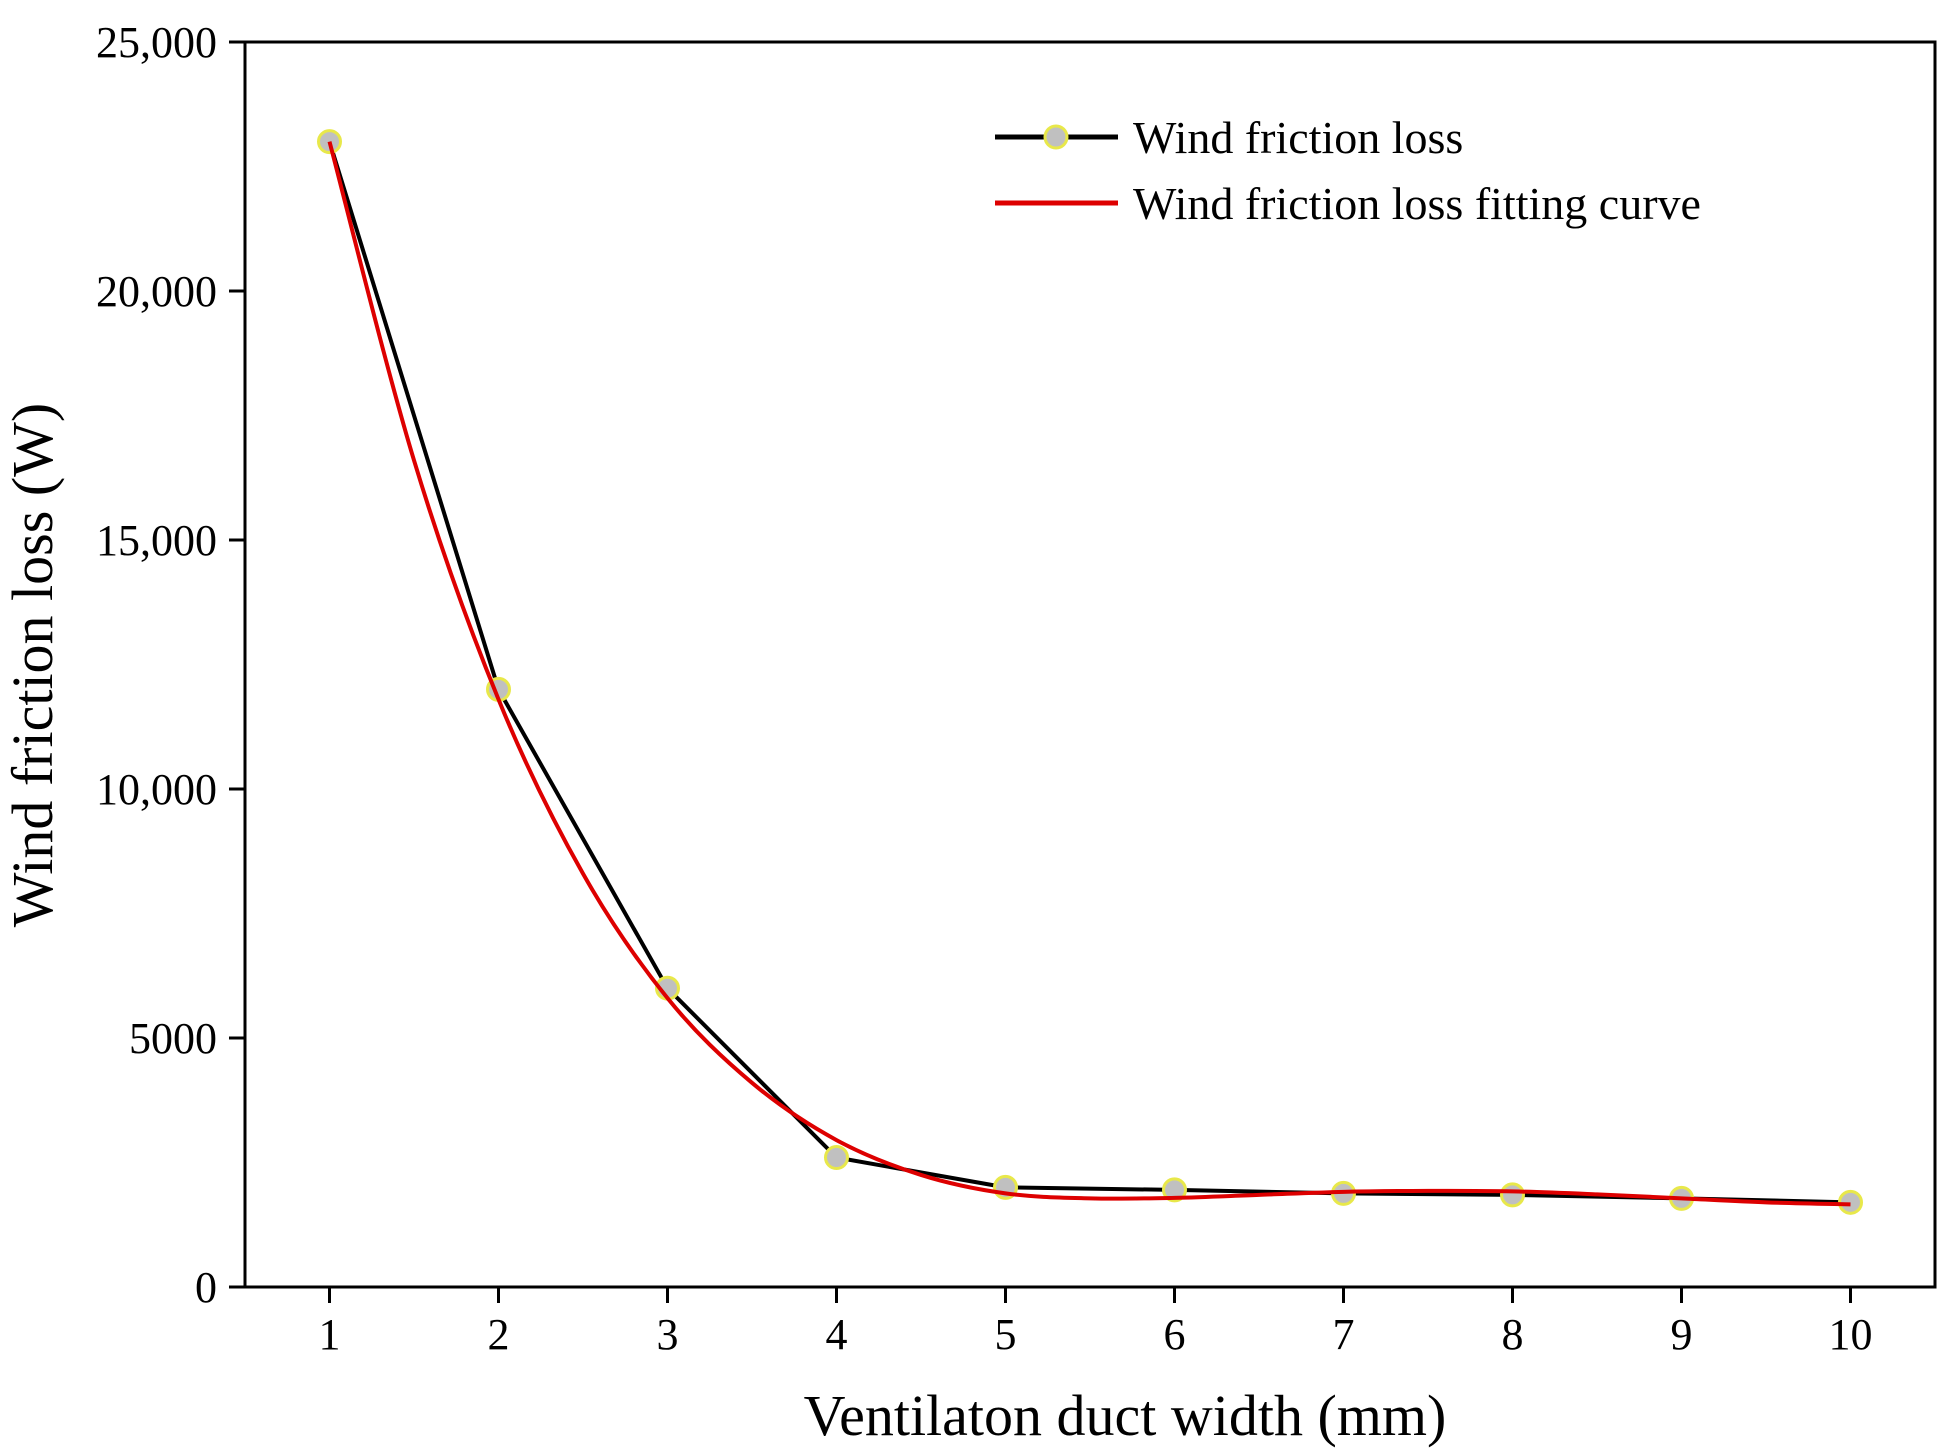 This screenshot has height=1450, width=1946. What do you see at coordinates (1125, 1415) in the screenshot?
I see `x-axis-title: Ventilaton duct width (mm)` at bounding box center [1125, 1415].